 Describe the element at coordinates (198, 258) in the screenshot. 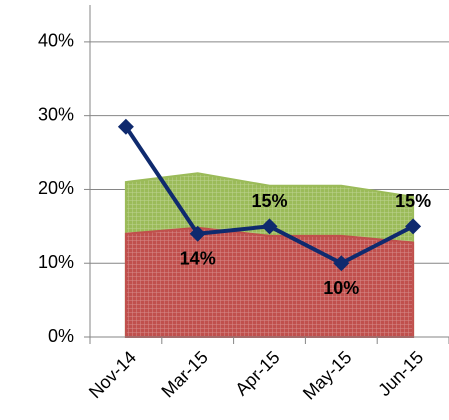

I see `data-label: 14%` at that location.